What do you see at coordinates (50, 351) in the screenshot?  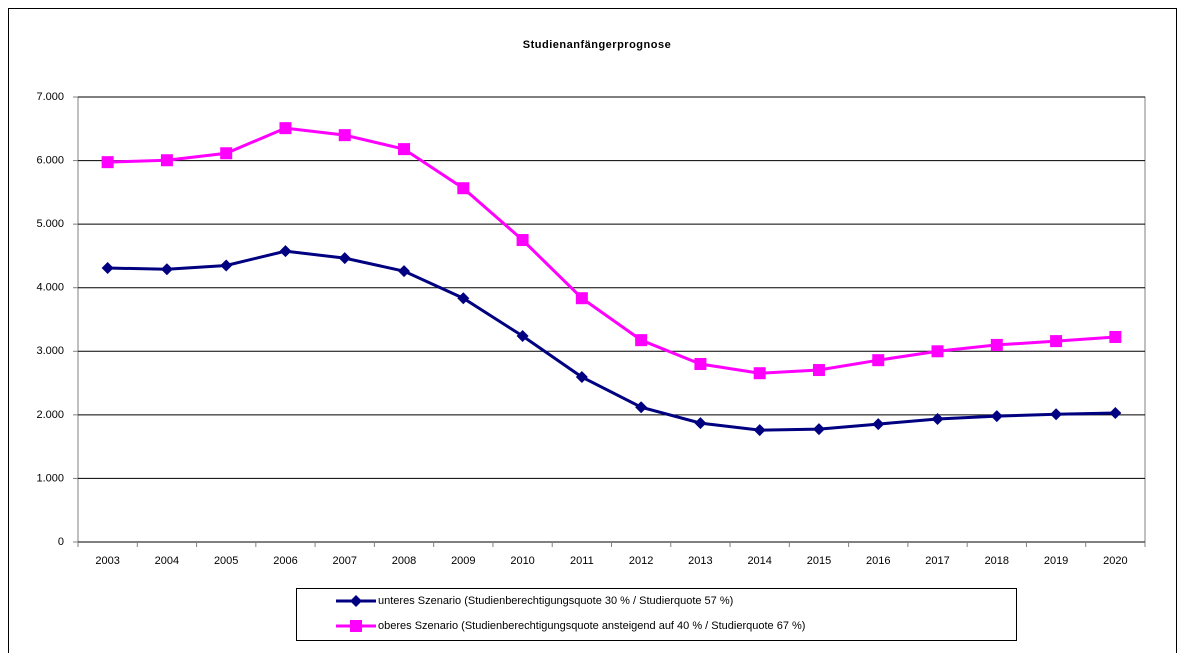 I see `y-tick-label: 3.000` at bounding box center [50, 351].